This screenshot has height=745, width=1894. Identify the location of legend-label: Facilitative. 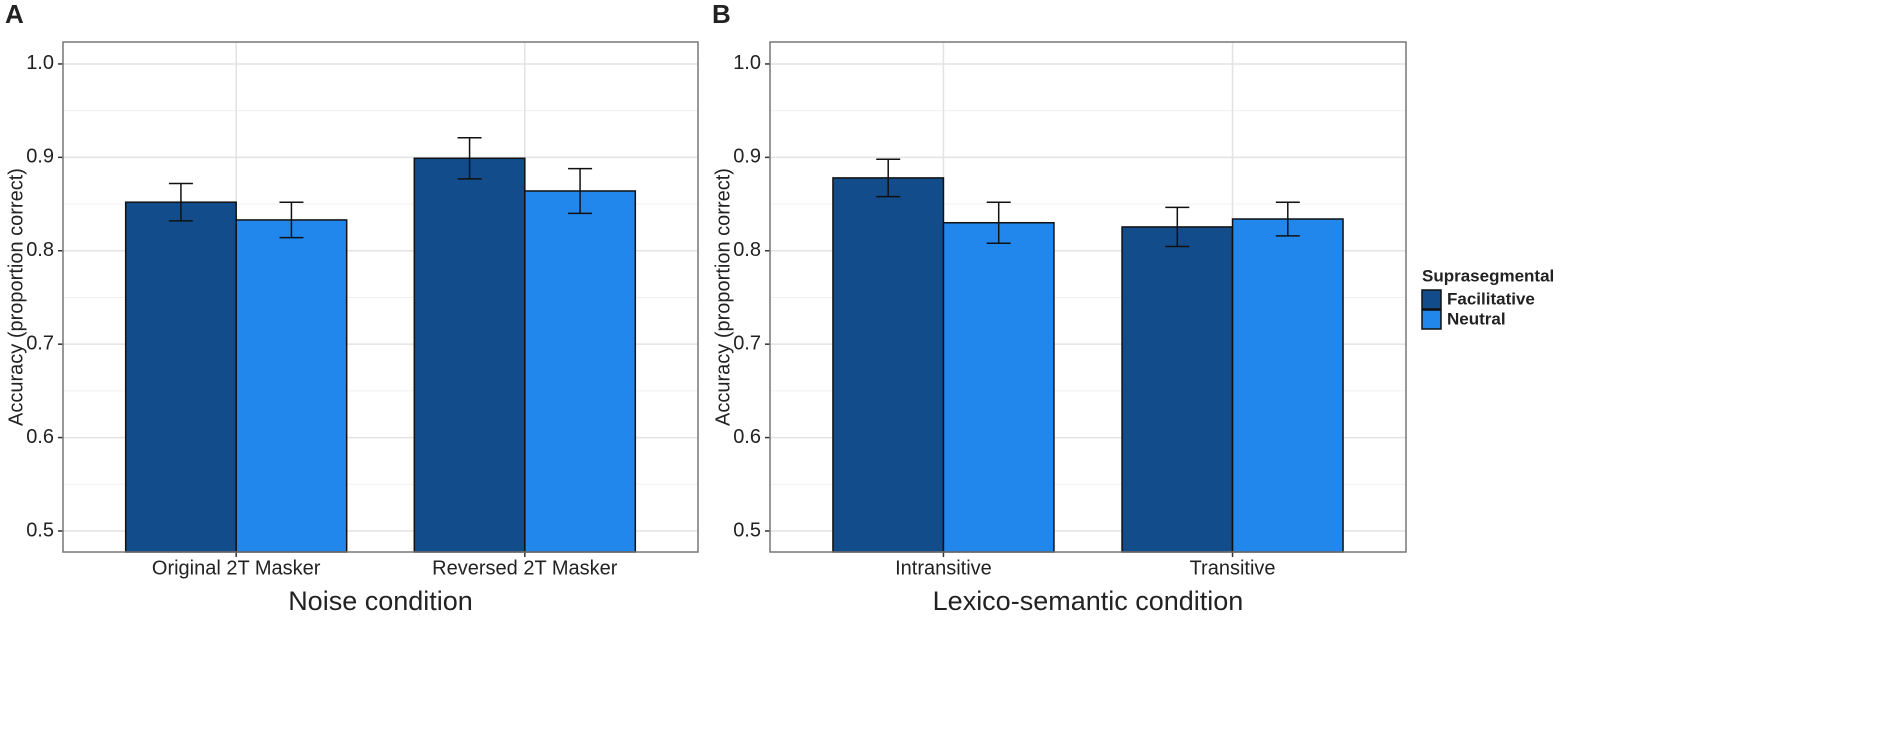
(1491, 298).